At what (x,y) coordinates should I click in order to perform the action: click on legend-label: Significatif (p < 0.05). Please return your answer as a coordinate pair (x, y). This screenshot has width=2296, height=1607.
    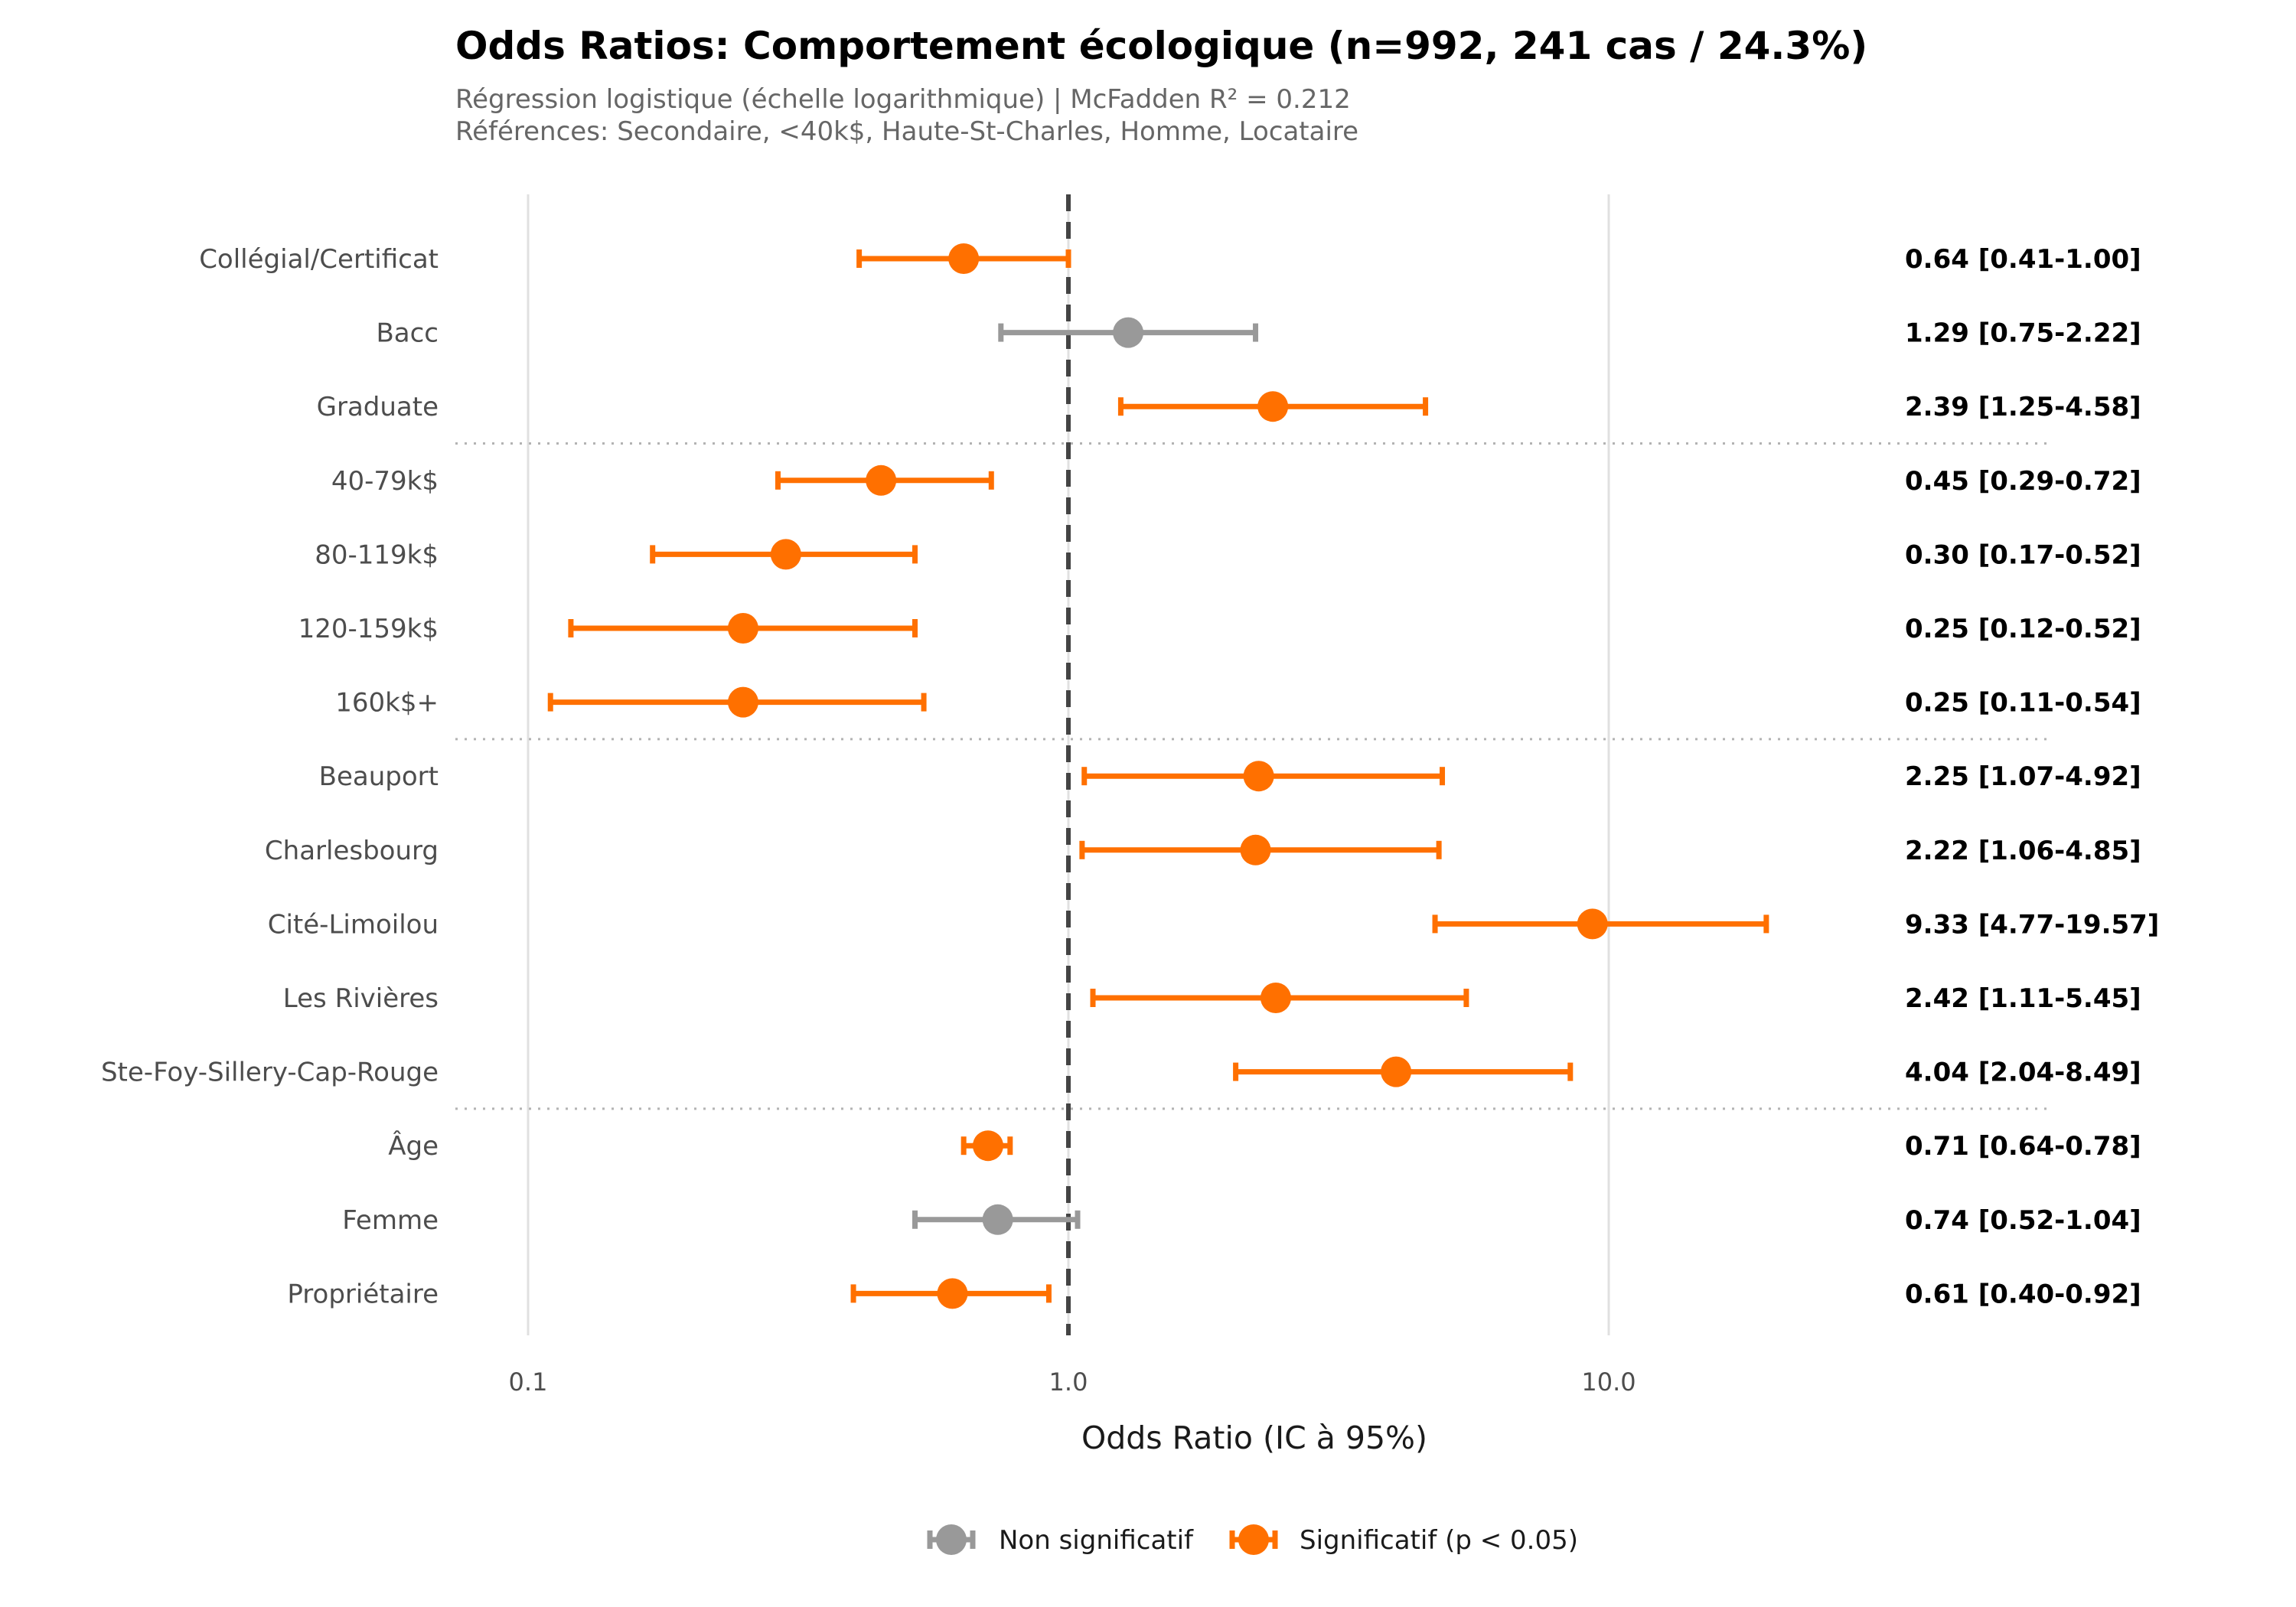
    Looking at the image, I should click on (1439, 1540).